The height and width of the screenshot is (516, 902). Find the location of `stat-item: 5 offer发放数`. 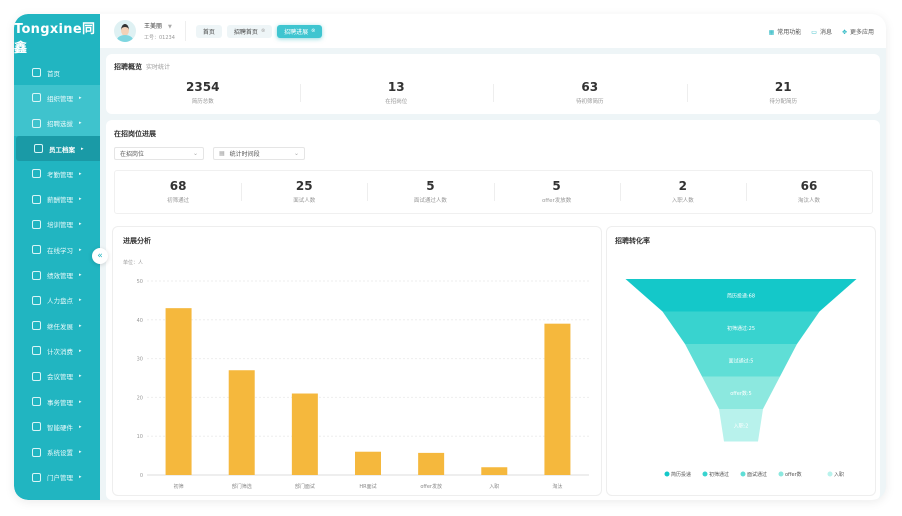

stat-item: 5 offer发放数 is located at coordinates (556, 191).